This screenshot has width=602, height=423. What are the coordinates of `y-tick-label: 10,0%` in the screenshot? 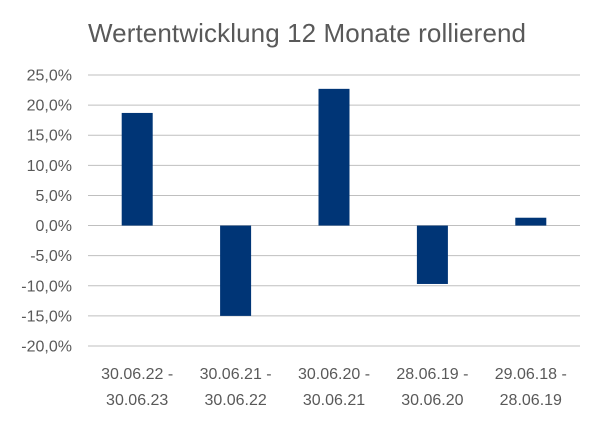 It's located at (49, 166).